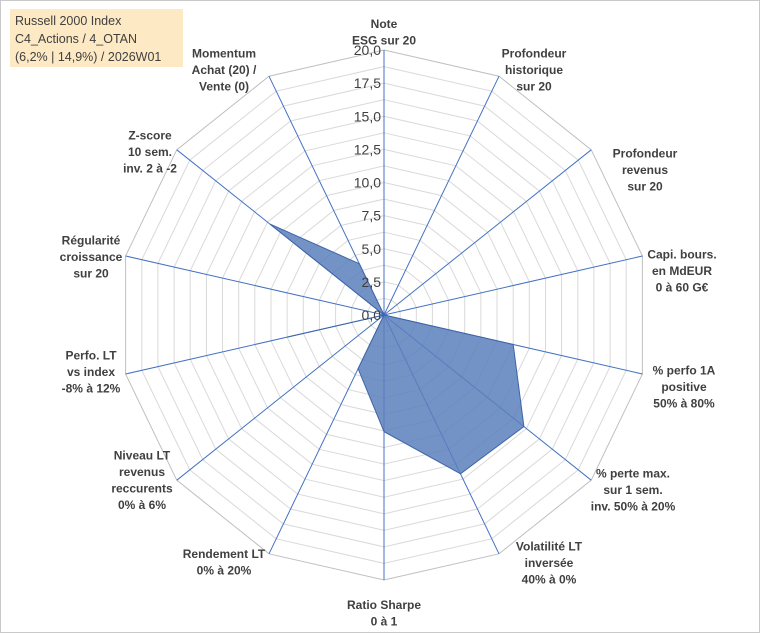 The width and height of the screenshot is (760, 633). I want to click on axis-label: Profondeur historique sur 20, so click(534, 70).